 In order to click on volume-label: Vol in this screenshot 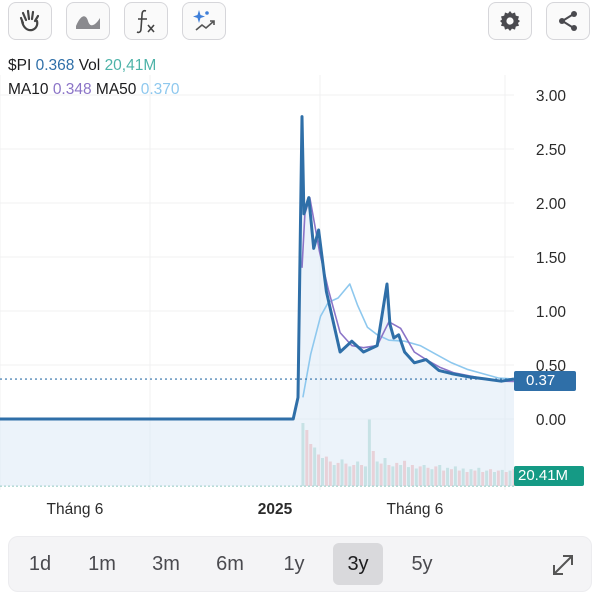, I will do `click(89, 65)`.